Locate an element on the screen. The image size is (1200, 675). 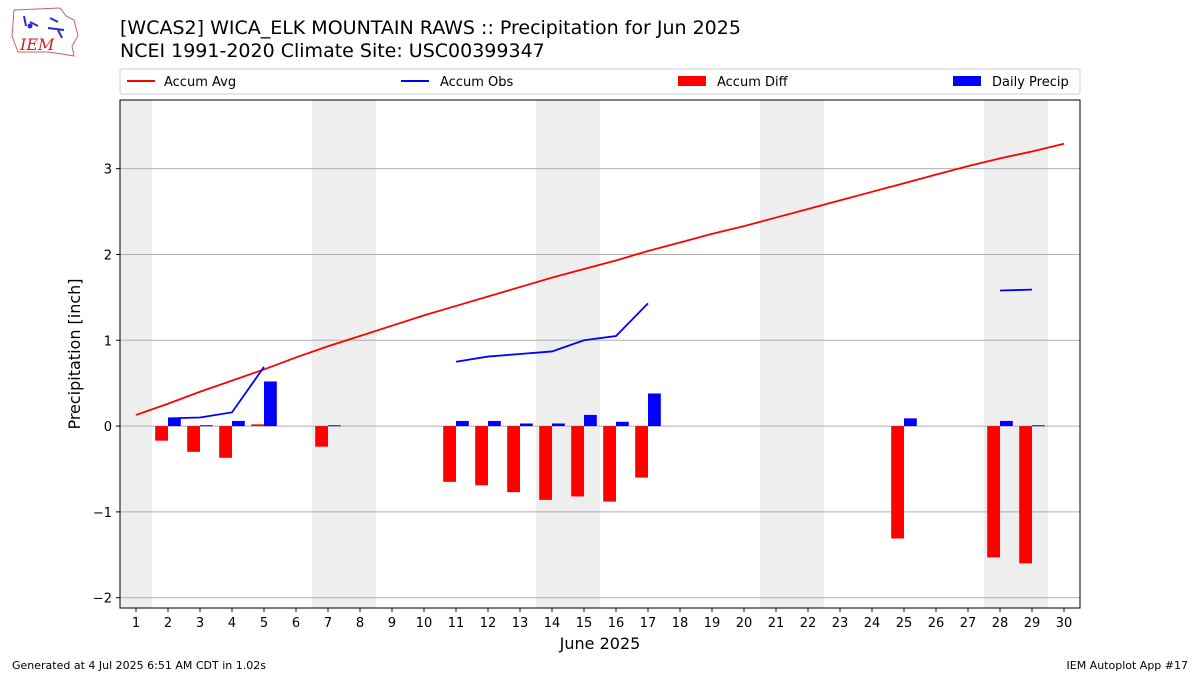
legend-label: Accum Avg is located at coordinates (200, 82).